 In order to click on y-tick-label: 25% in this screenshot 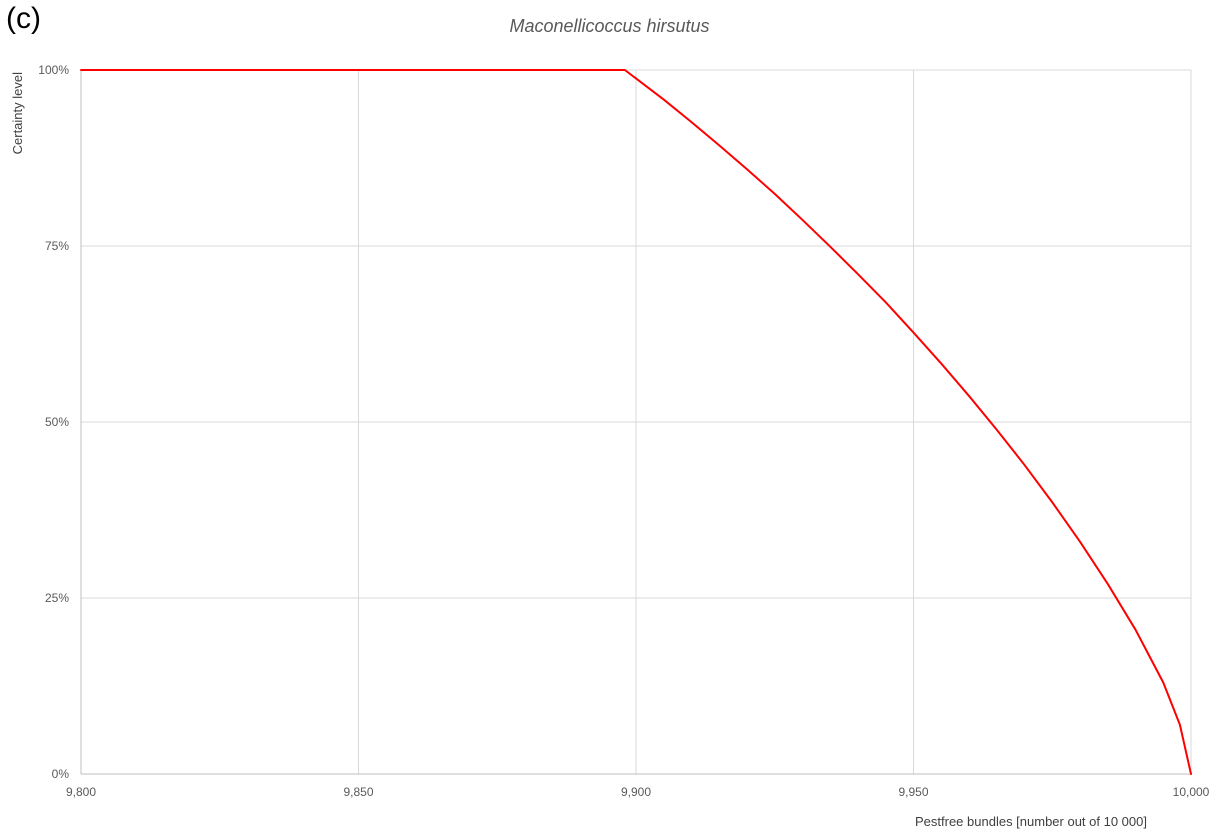, I will do `click(57, 598)`.